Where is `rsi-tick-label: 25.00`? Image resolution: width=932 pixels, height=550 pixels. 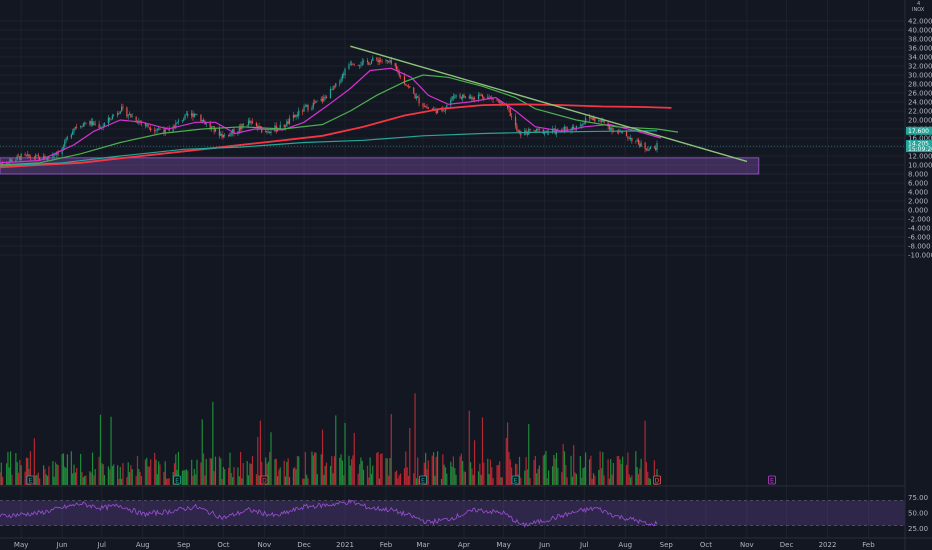
rsi-tick-label: 25.00 is located at coordinates (918, 529).